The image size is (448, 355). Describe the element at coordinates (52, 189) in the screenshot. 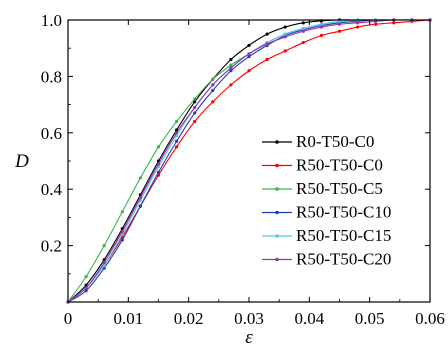

I see `y-tick-label: 0.4` at that location.